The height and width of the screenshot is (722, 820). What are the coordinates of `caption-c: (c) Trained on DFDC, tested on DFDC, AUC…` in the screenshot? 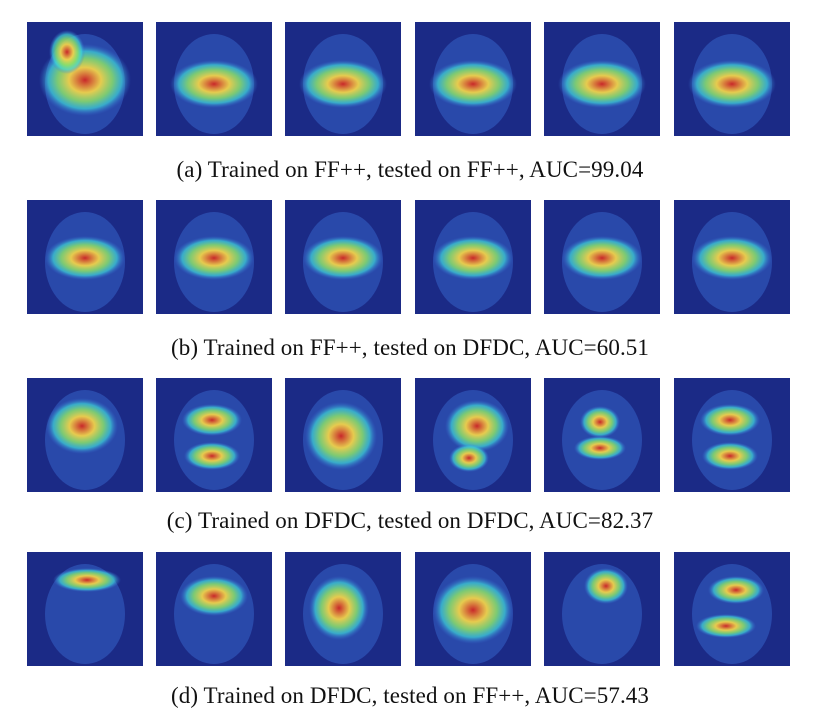 It's located at (410, 520).